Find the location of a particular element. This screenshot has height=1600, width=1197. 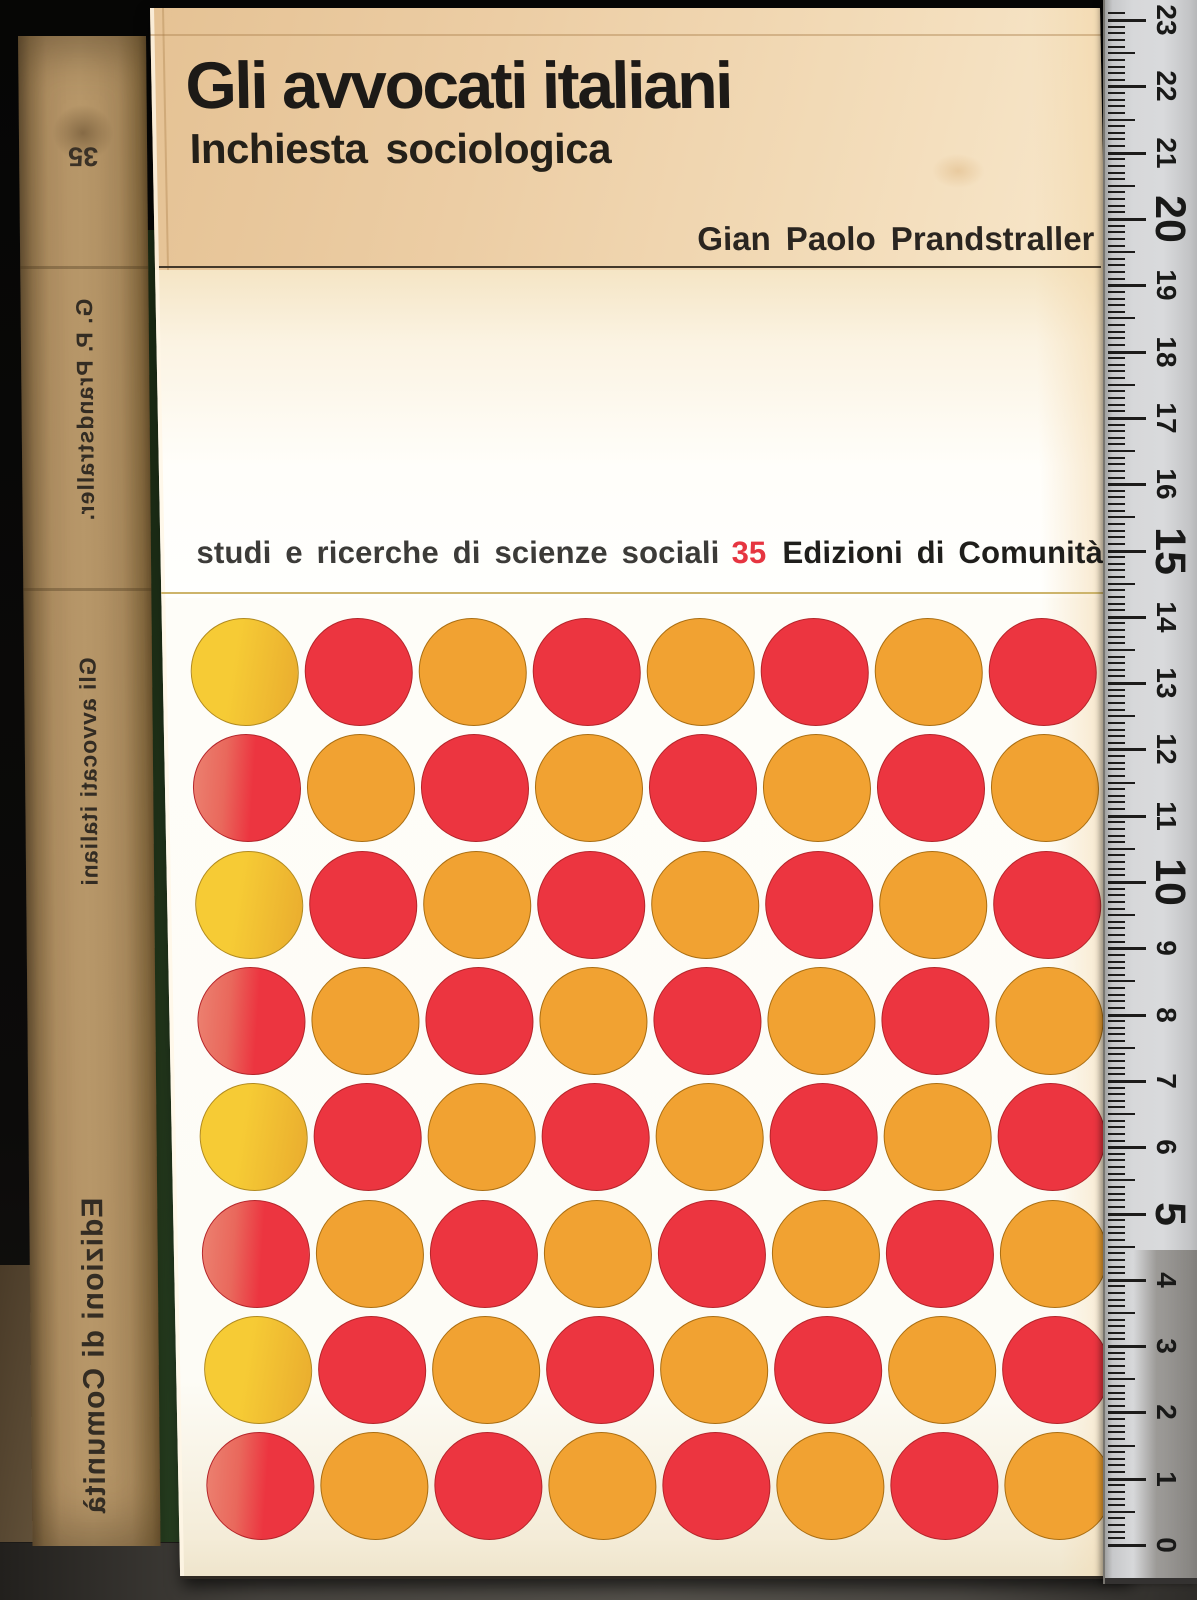

ruler-number-22: 22 is located at coordinates (1166, 86).